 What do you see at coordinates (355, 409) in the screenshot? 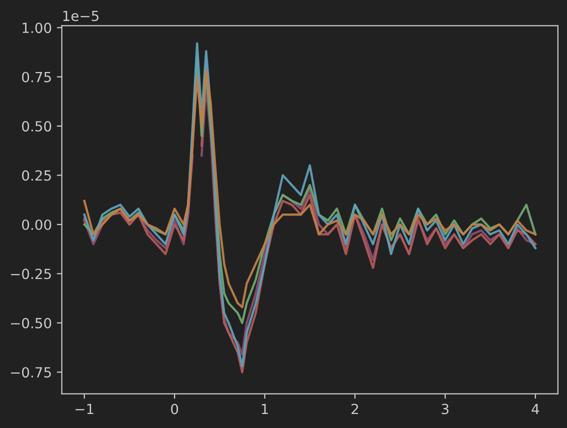
I see `x-tick-label: 2` at bounding box center [355, 409].